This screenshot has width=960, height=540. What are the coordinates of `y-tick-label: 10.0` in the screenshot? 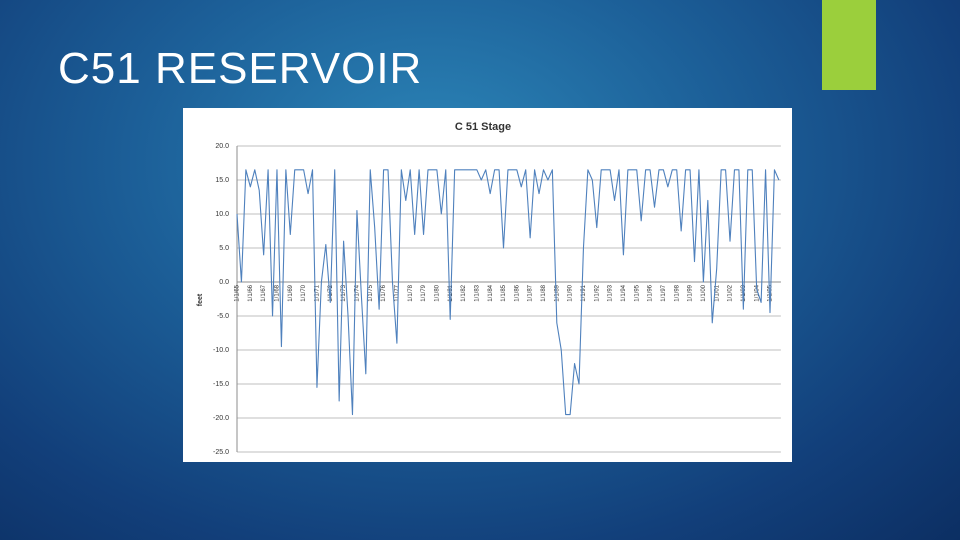 It's located at (222, 214).